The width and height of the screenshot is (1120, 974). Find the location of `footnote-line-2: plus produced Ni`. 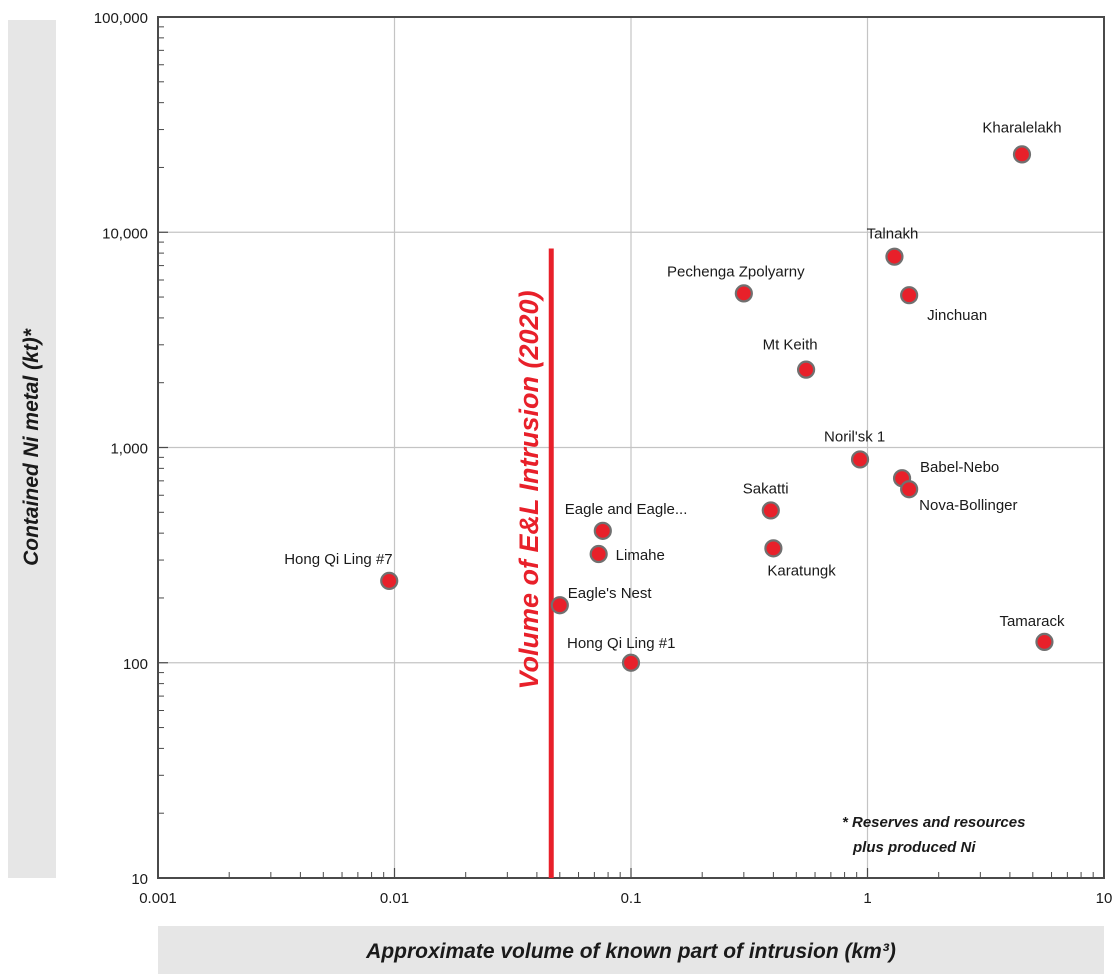

footnote-line-2: plus produced Ni is located at coordinates (914, 847).